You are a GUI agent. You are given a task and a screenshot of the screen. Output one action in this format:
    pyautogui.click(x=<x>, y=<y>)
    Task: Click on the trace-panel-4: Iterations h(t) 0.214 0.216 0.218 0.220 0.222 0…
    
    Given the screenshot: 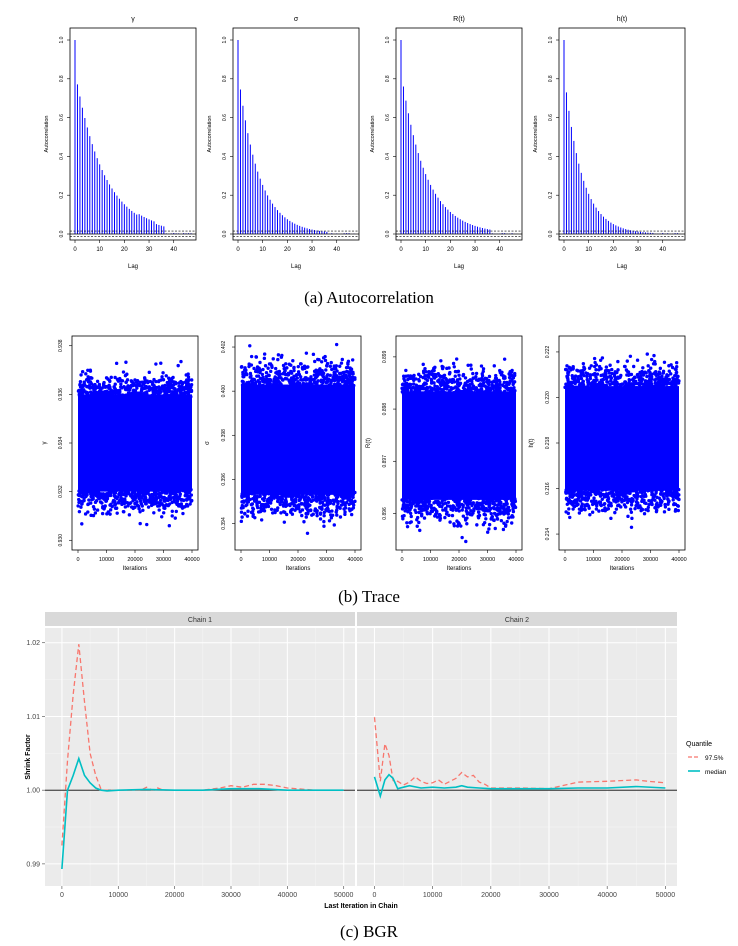 What is the action you would take?
    pyautogui.click(x=608, y=453)
    